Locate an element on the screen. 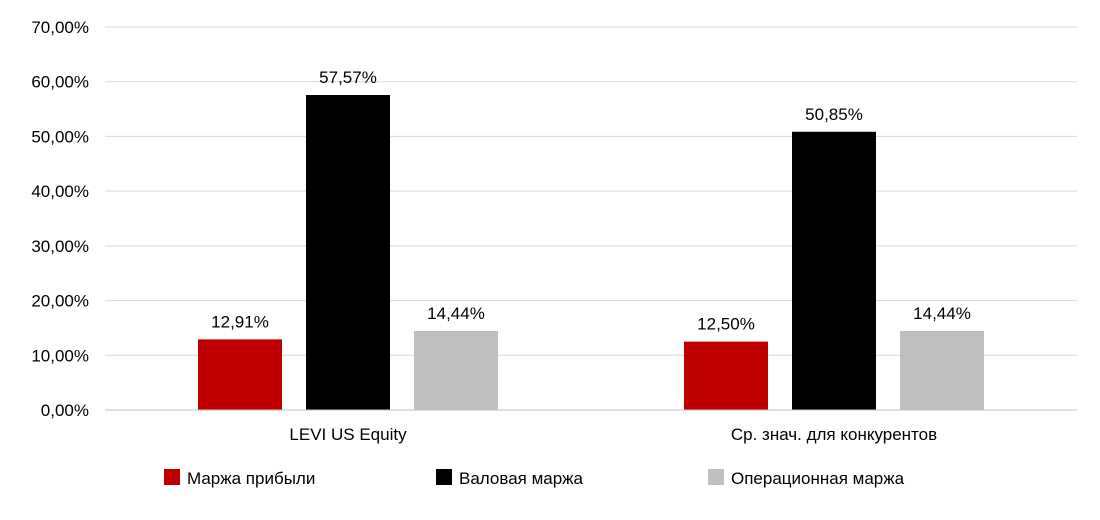 This screenshot has height=520, width=1100. y-tick-label: 60,00% is located at coordinates (60, 82).